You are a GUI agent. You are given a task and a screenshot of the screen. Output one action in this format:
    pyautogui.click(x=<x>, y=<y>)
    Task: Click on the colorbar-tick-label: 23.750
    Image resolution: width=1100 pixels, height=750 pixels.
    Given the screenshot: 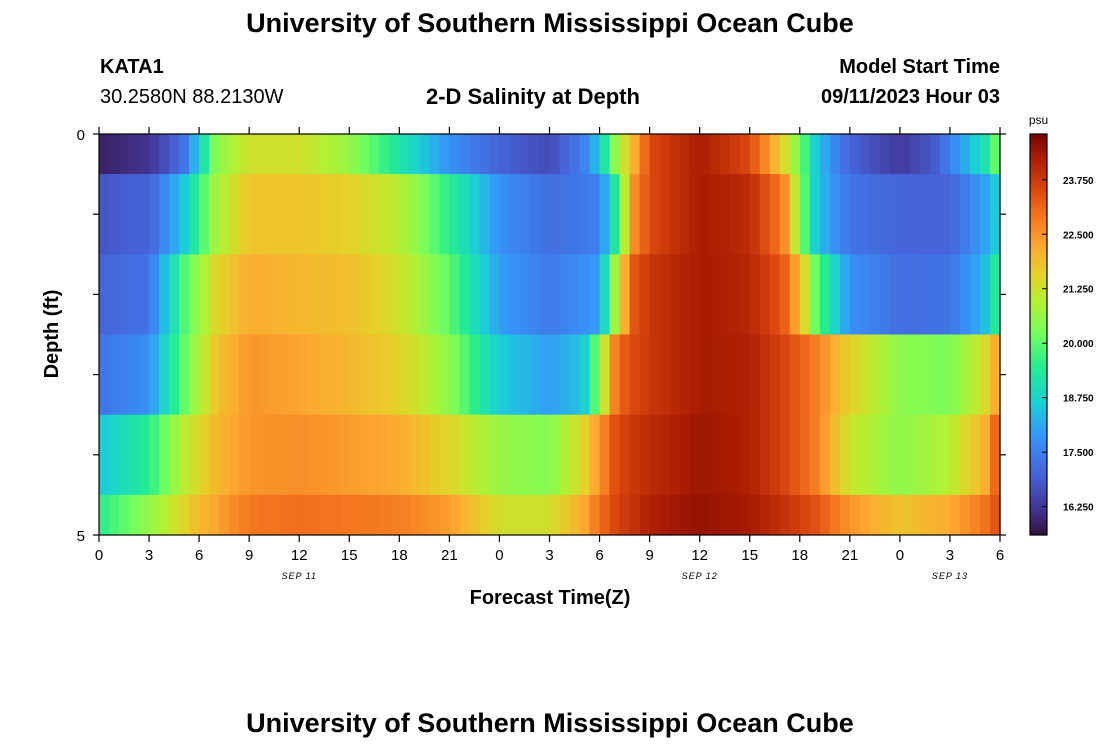 What is the action you would take?
    pyautogui.click(x=1078, y=181)
    